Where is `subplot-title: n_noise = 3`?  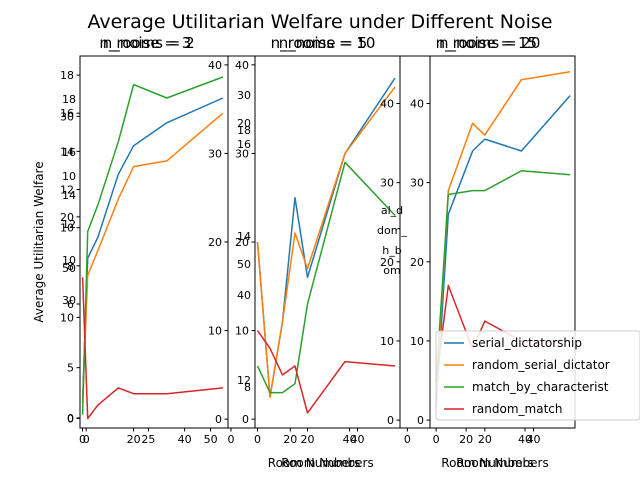 subplot-title: n_noise = 3 is located at coordinates (147, 43).